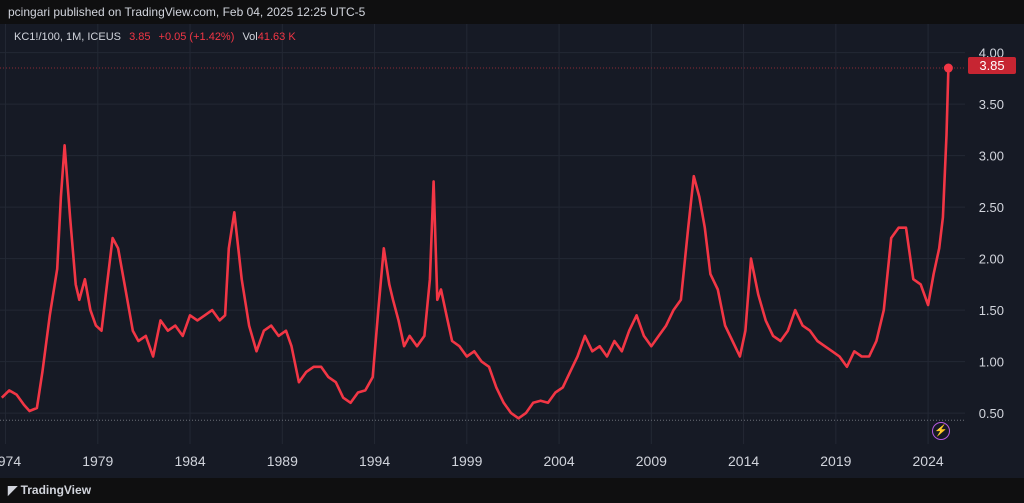 The height and width of the screenshot is (503, 1024). Describe the element at coordinates (140, 37) in the screenshot. I see `legend-price: 3.85` at that location.